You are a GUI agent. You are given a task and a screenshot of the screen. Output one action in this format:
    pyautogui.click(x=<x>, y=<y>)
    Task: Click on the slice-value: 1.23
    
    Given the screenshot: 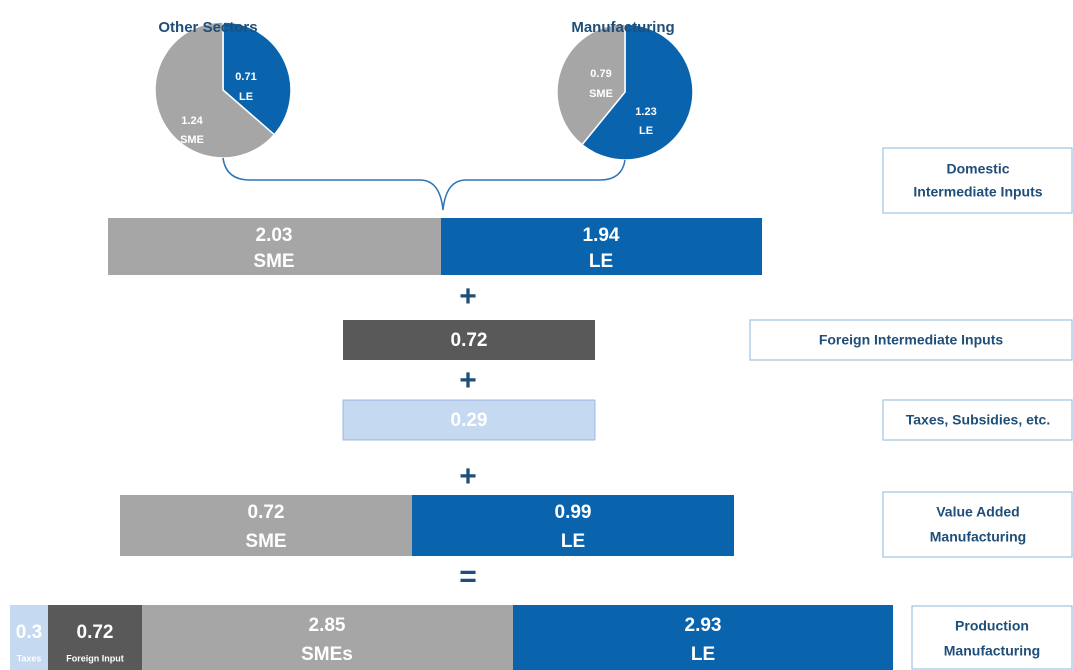 What is the action you would take?
    pyautogui.click(x=645, y=112)
    